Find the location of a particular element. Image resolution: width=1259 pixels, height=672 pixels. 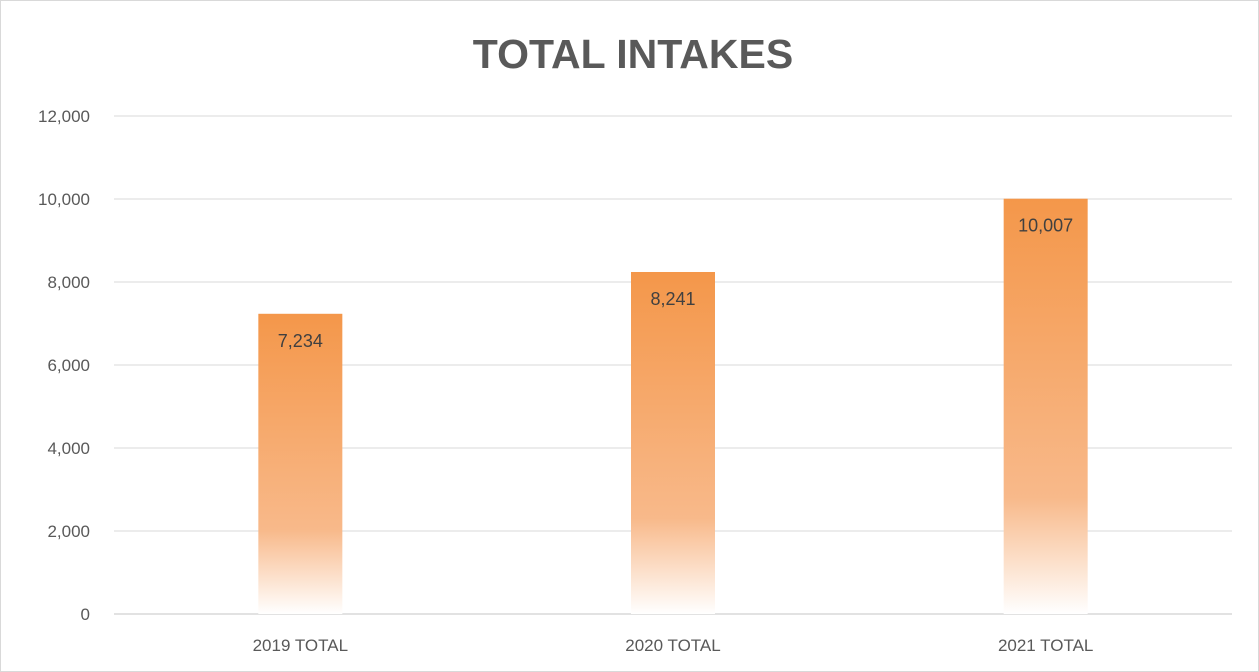

chart-title: TOTAL INTAKES is located at coordinates (633, 54).